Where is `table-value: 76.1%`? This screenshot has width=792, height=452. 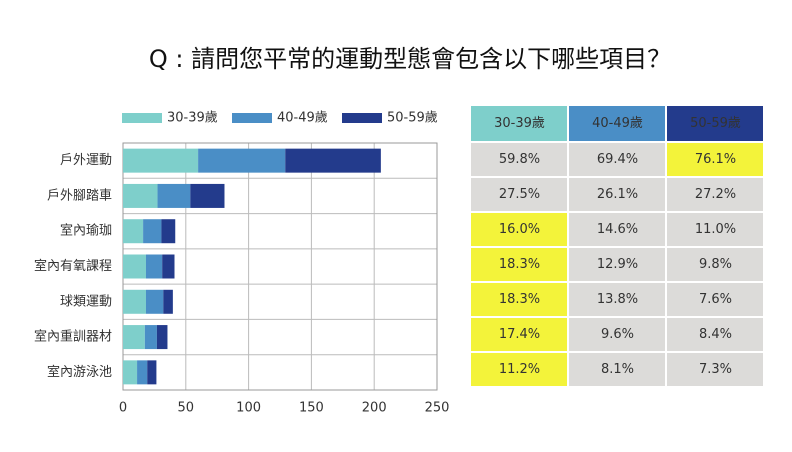
table-value: 76.1% is located at coordinates (715, 159).